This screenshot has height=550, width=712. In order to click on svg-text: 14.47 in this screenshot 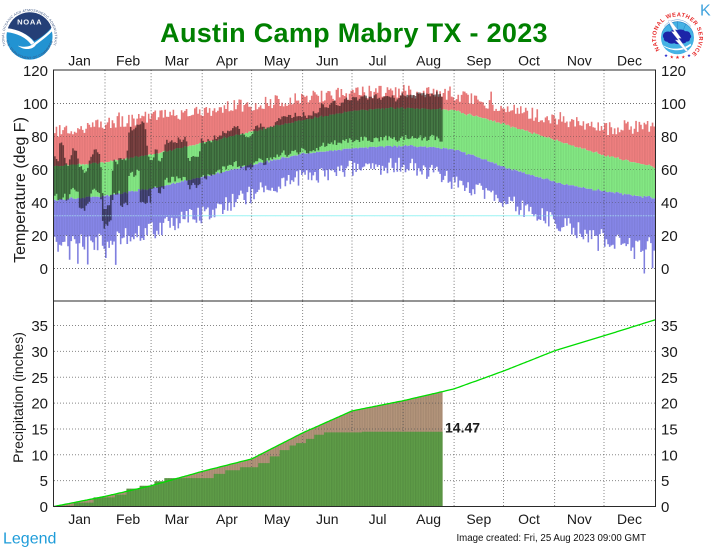, I will do `click(462, 428)`.